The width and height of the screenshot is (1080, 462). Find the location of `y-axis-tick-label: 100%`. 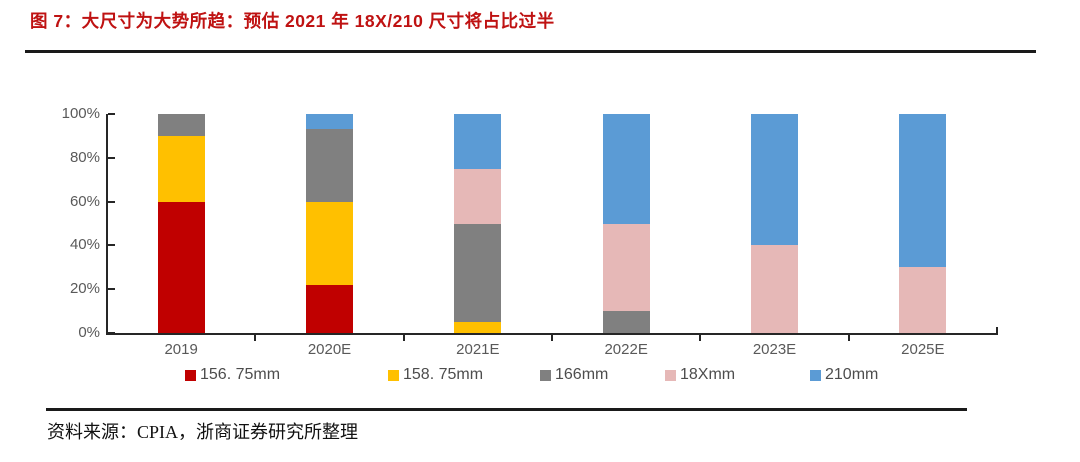

y-axis-tick-label: 100% is located at coordinates (80, 113).